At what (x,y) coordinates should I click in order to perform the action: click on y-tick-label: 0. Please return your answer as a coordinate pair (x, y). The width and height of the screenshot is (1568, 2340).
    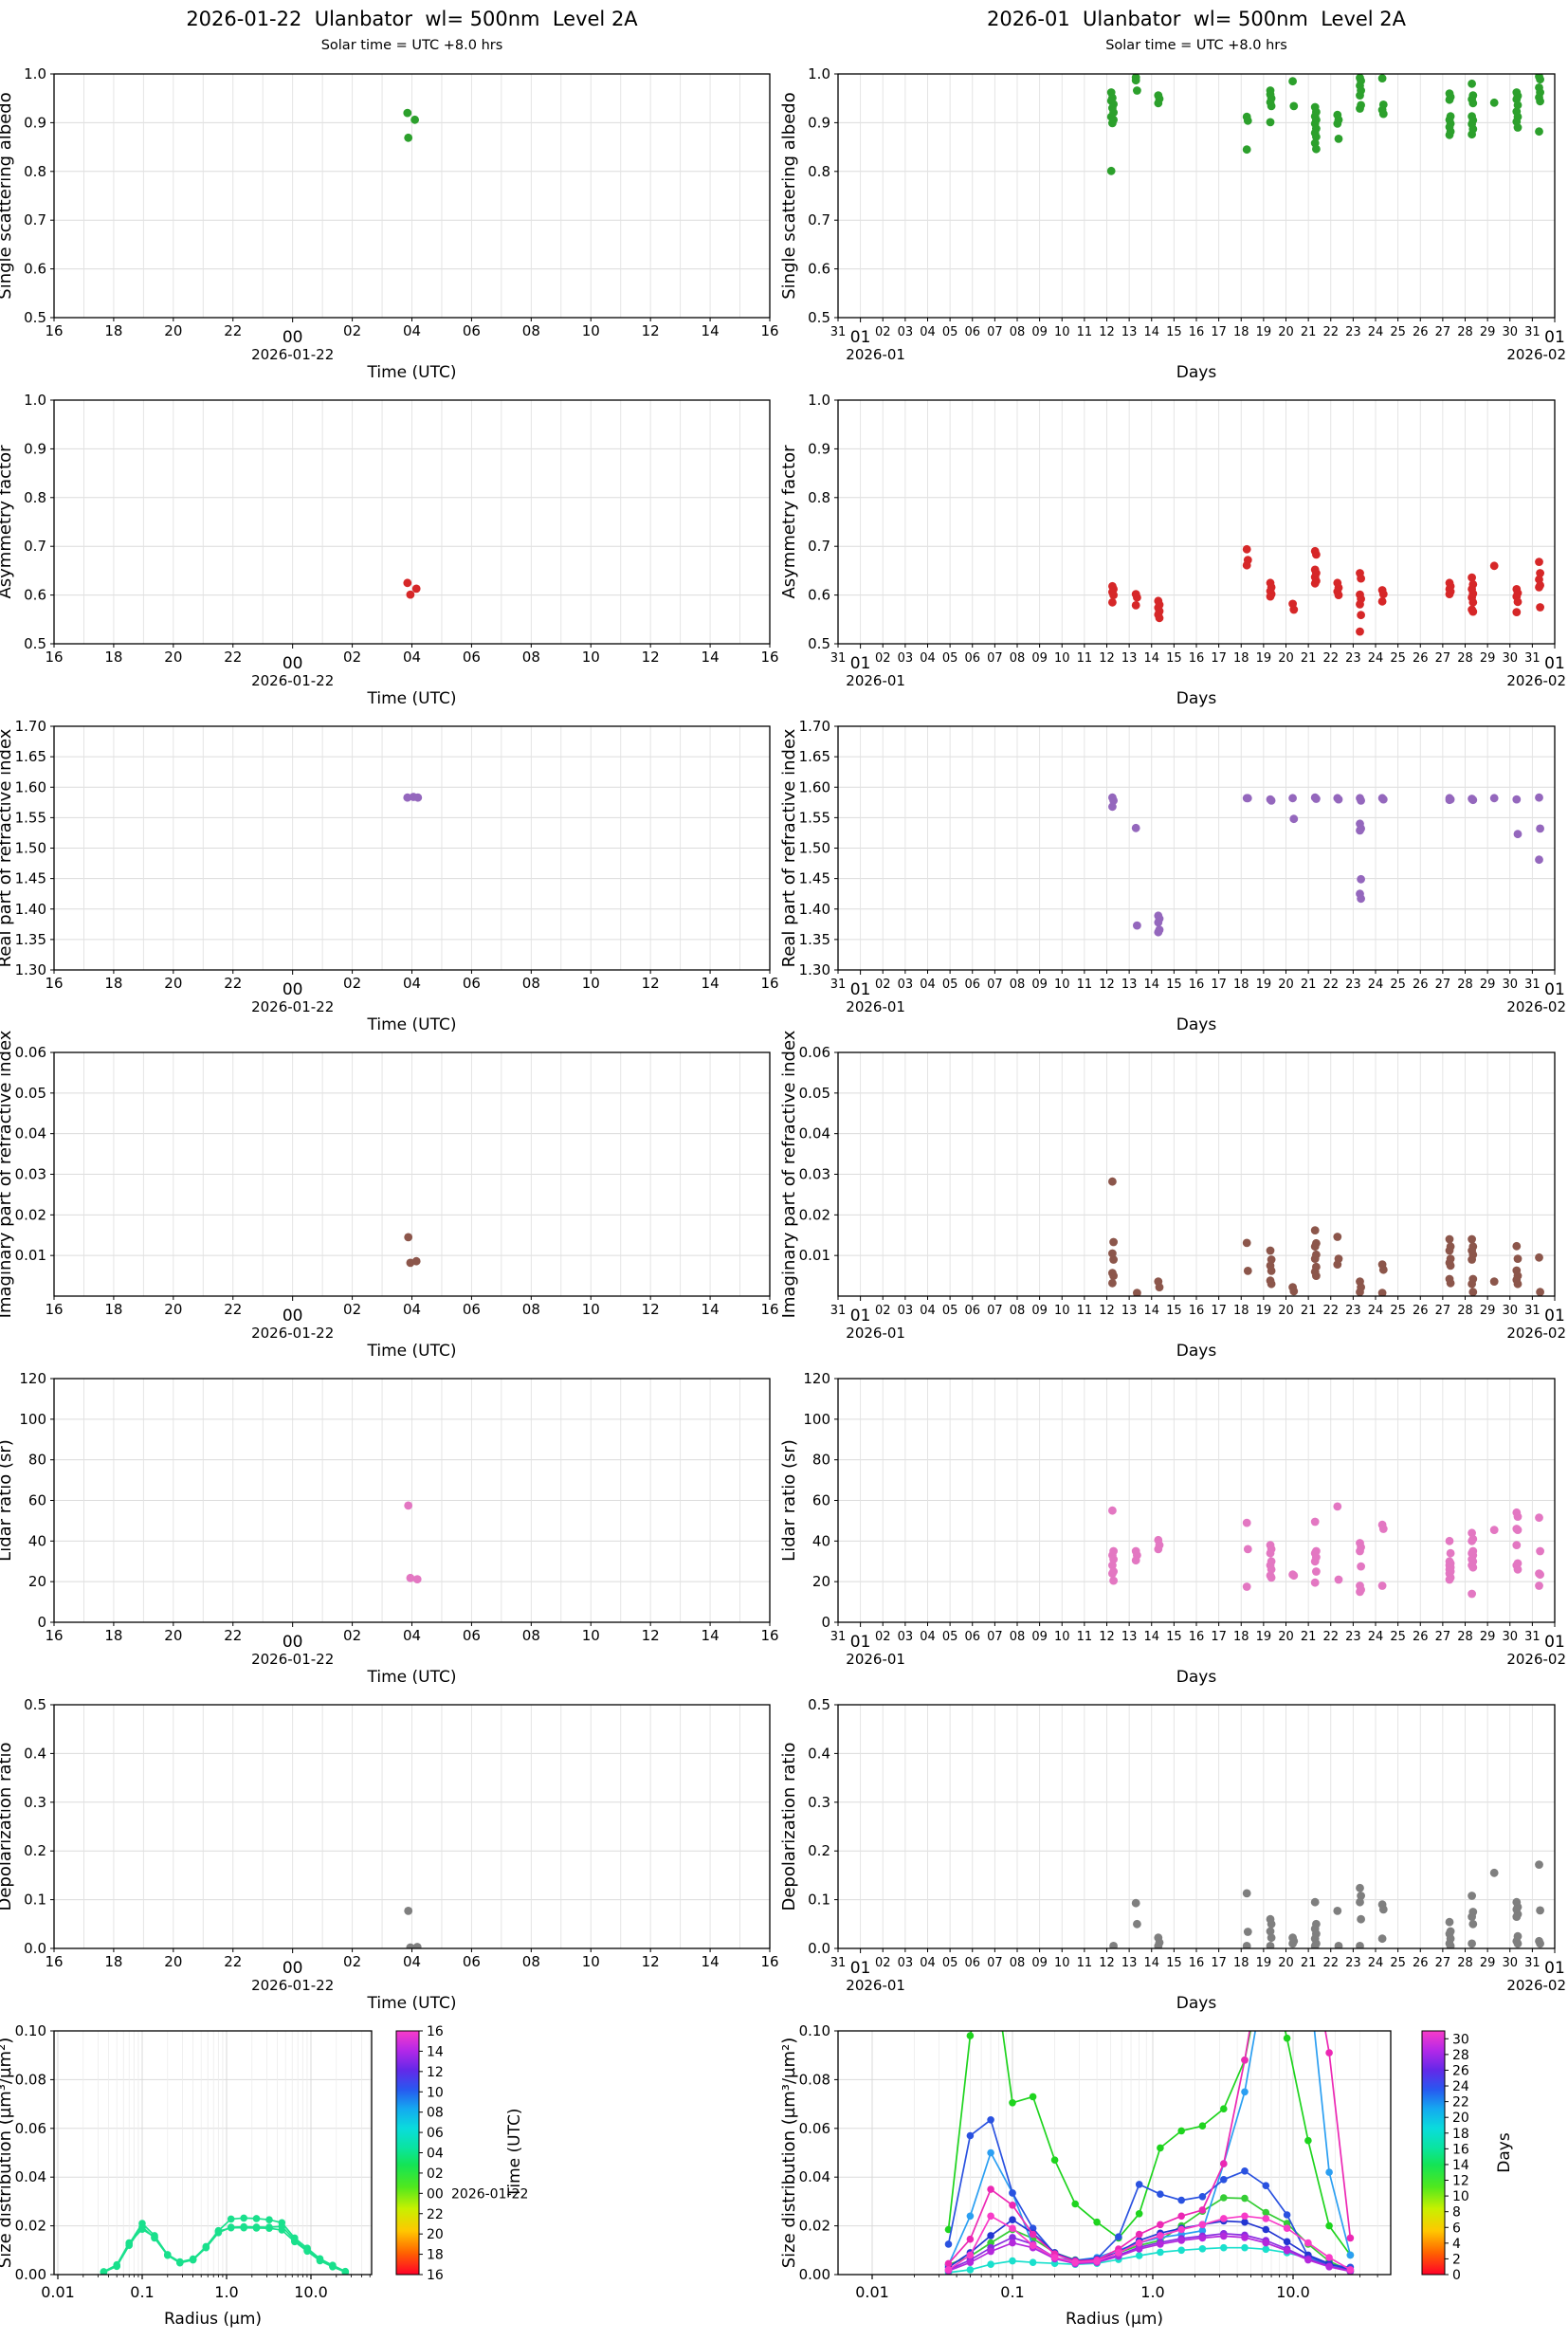
    Looking at the image, I should click on (41, 1622).